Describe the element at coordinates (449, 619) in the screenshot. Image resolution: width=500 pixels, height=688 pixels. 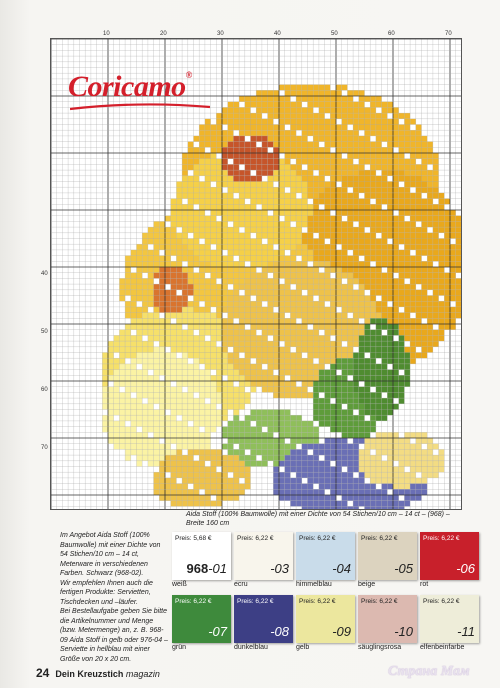
I see `swatch-color-box: Preis: 6,22 € -11` at that location.